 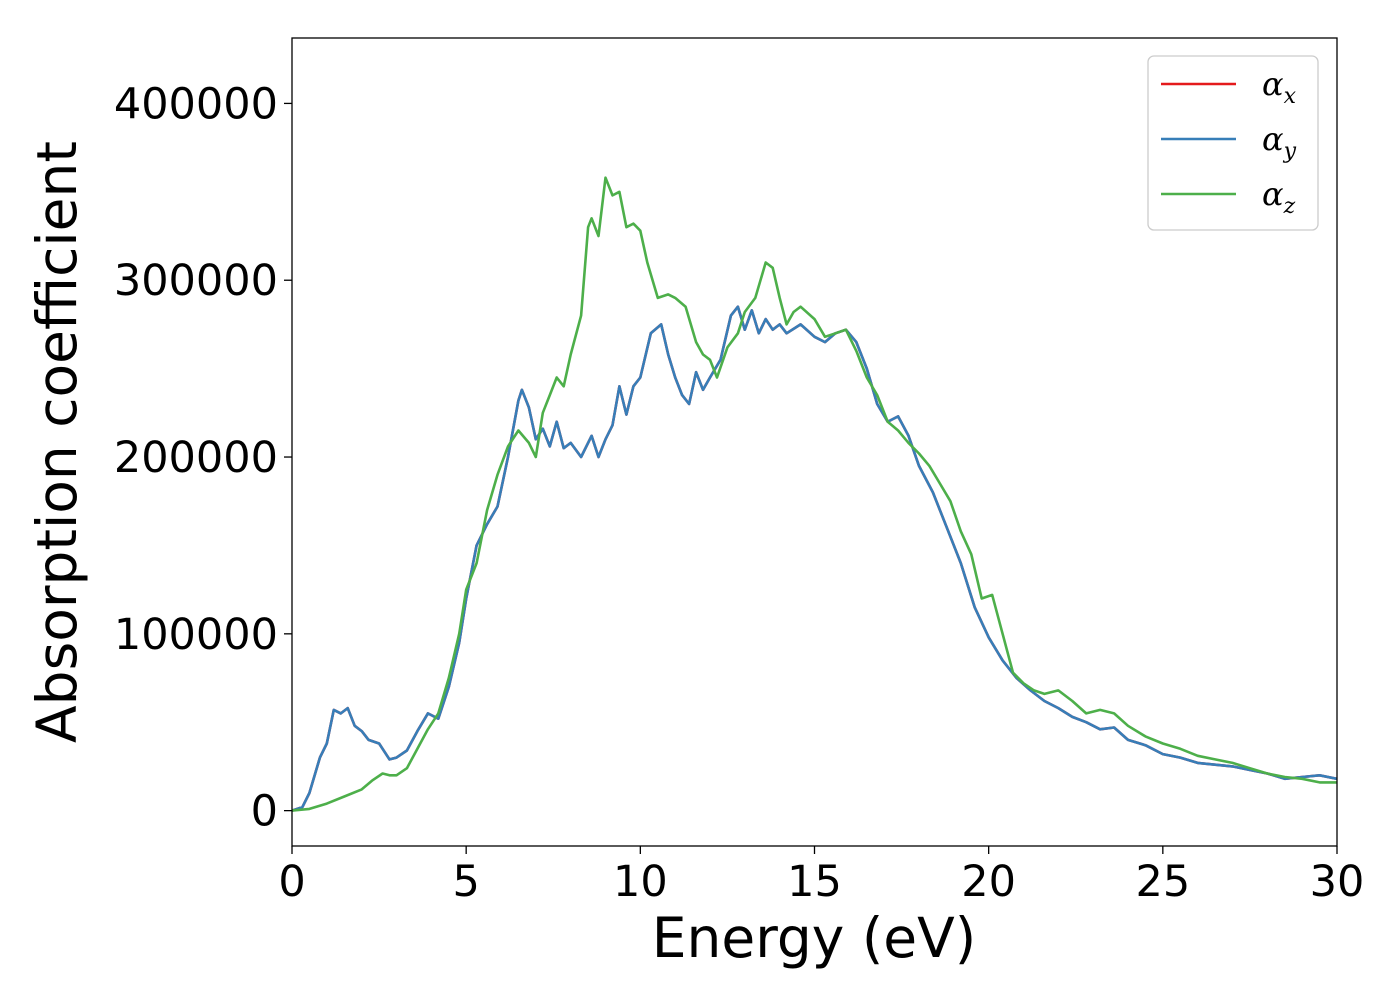 I want to click on x-tick-label: 10, so click(x=640, y=882).